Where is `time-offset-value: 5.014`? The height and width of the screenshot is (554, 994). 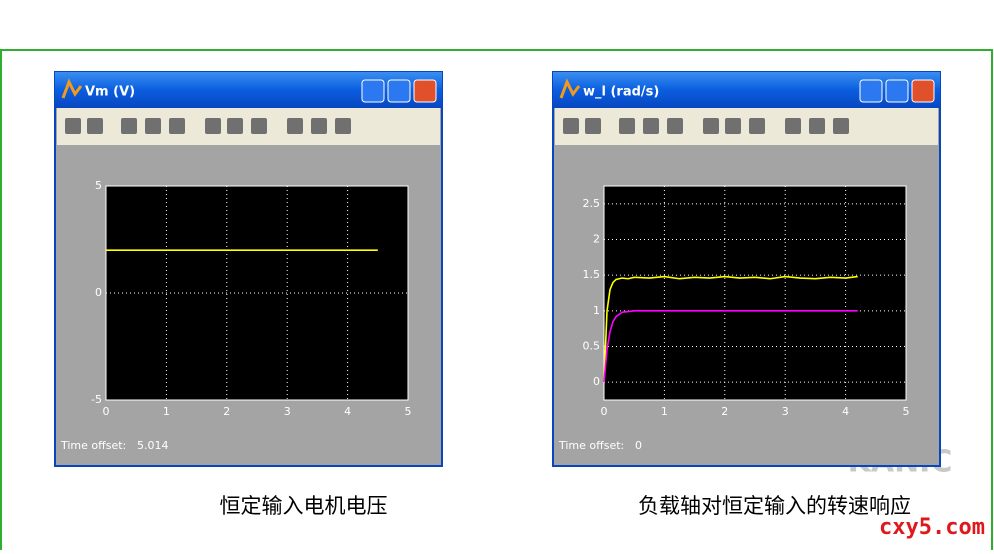 time-offset-value: 5.014 is located at coordinates (153, 445).